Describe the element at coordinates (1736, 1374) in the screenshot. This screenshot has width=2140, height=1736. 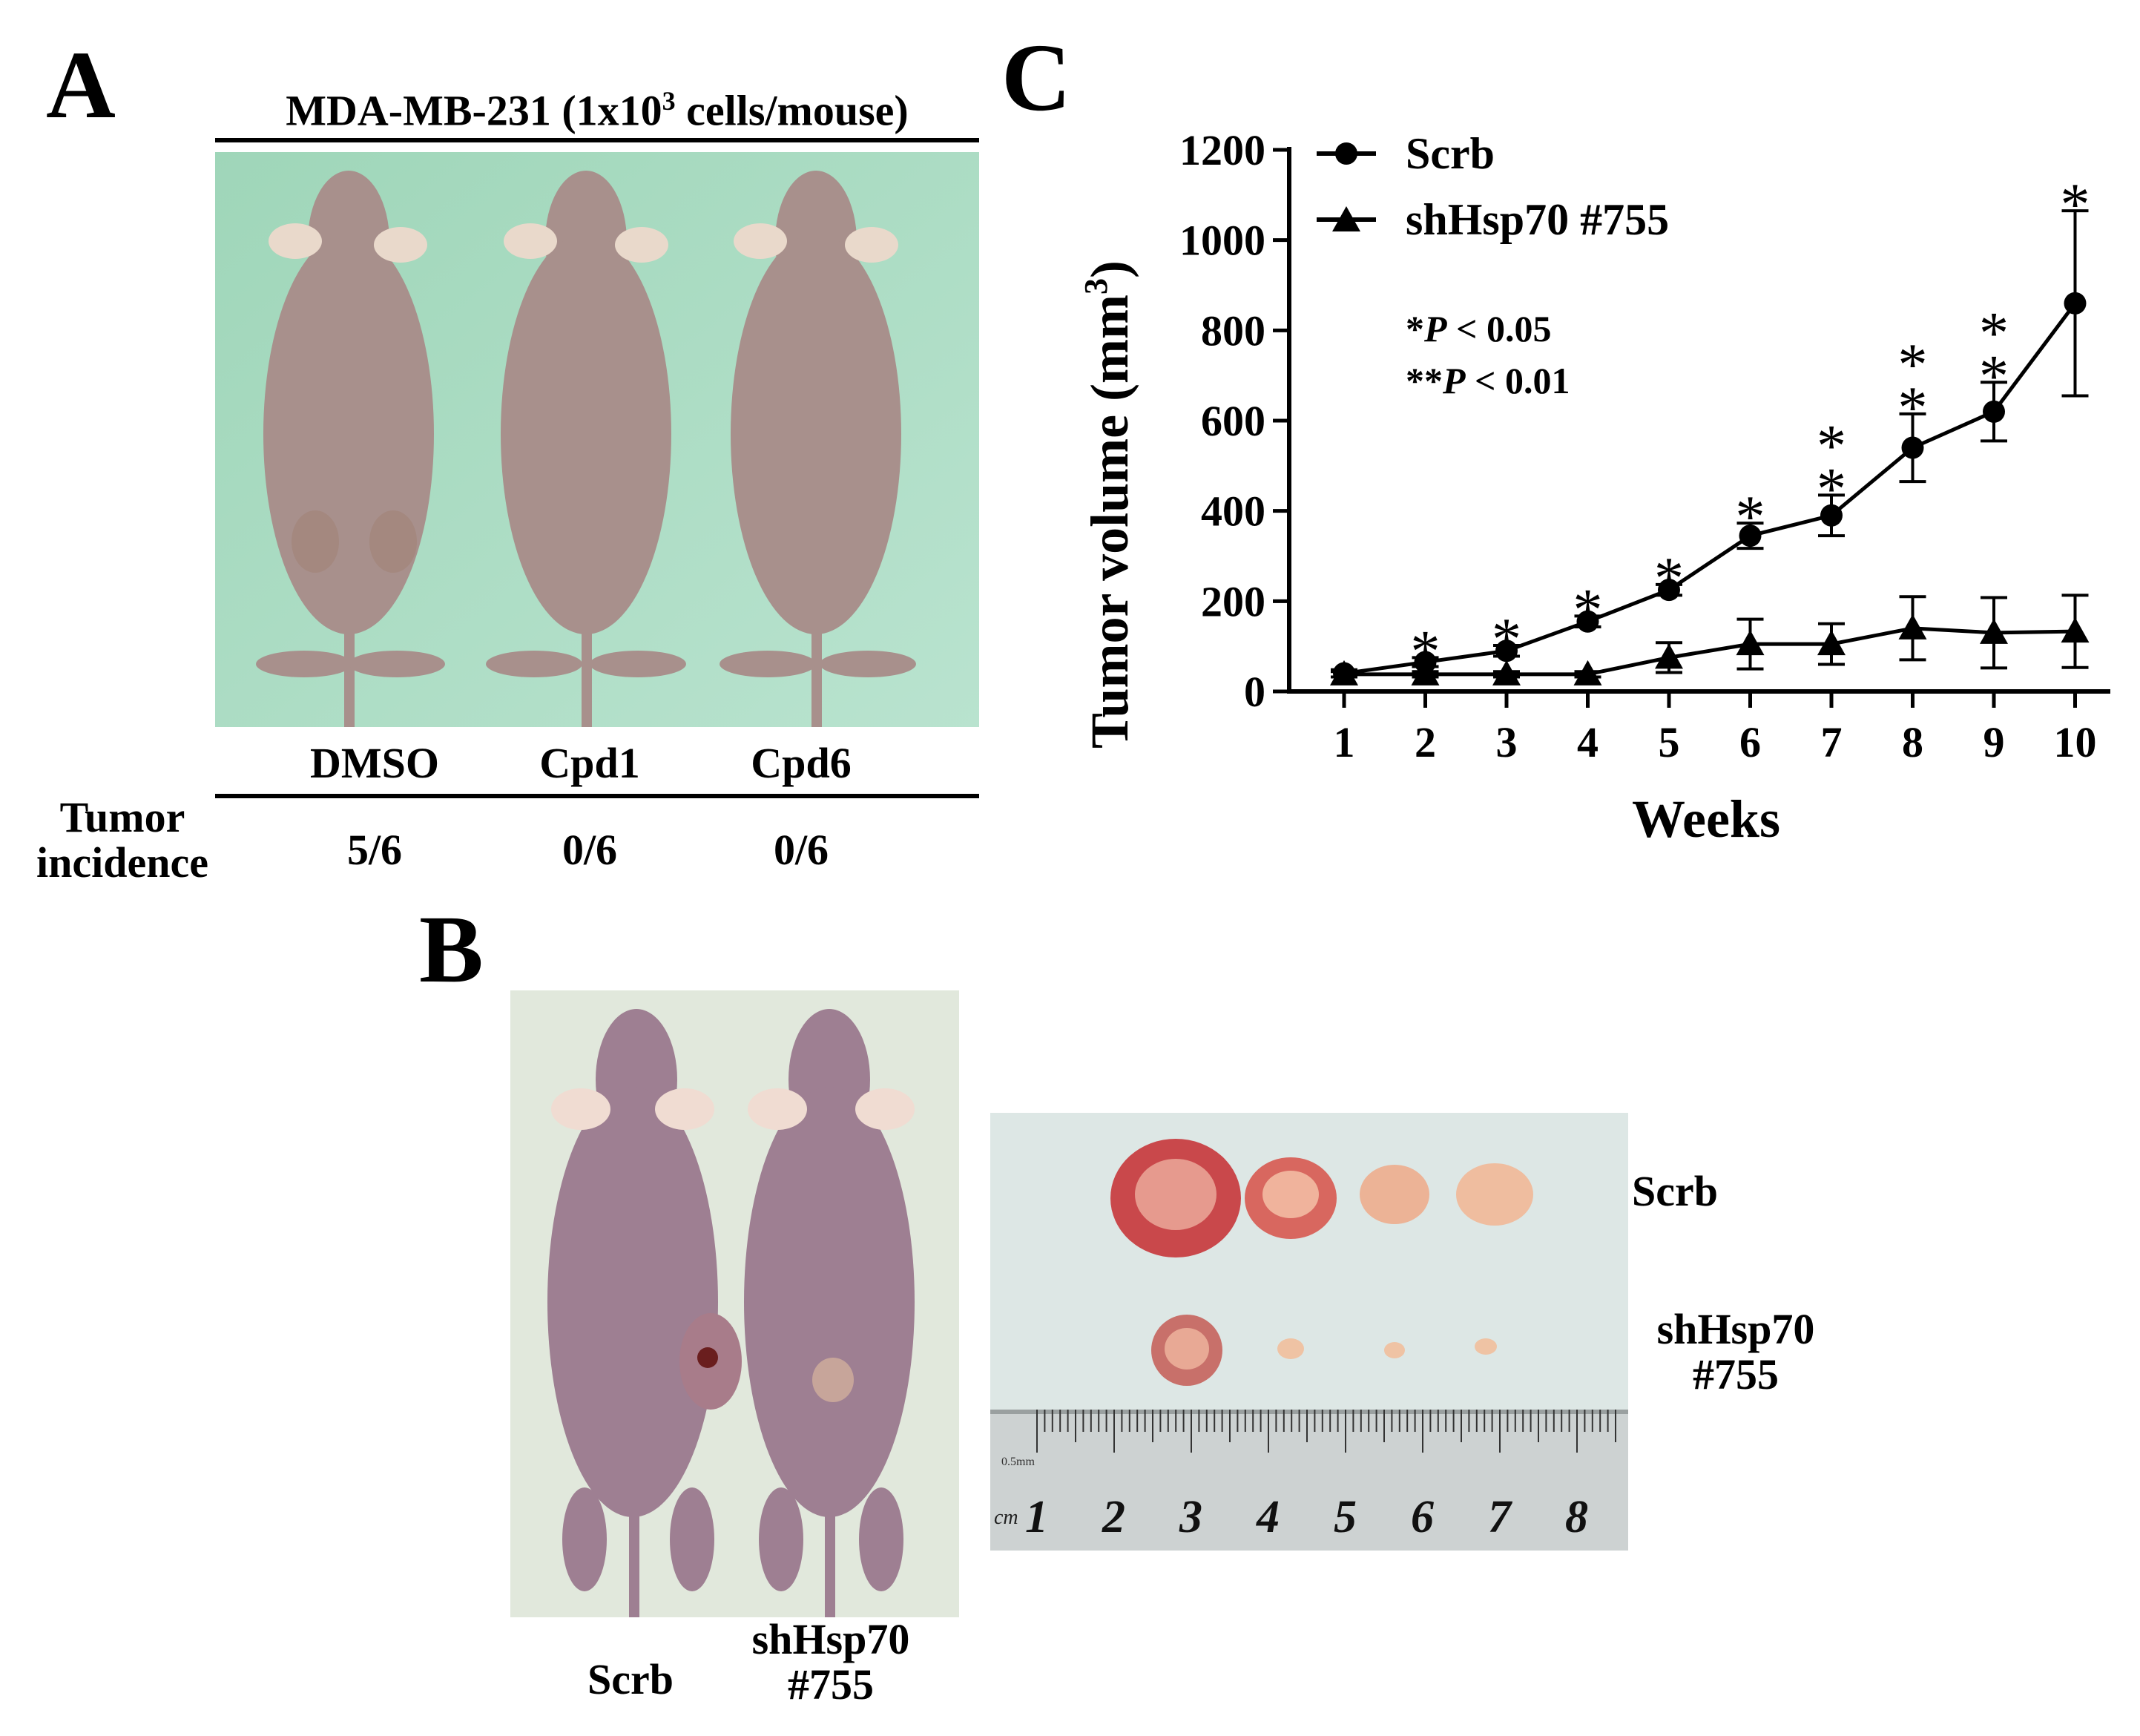
I see `tumor-row-label-shhsp70-line2: #755` at that location.